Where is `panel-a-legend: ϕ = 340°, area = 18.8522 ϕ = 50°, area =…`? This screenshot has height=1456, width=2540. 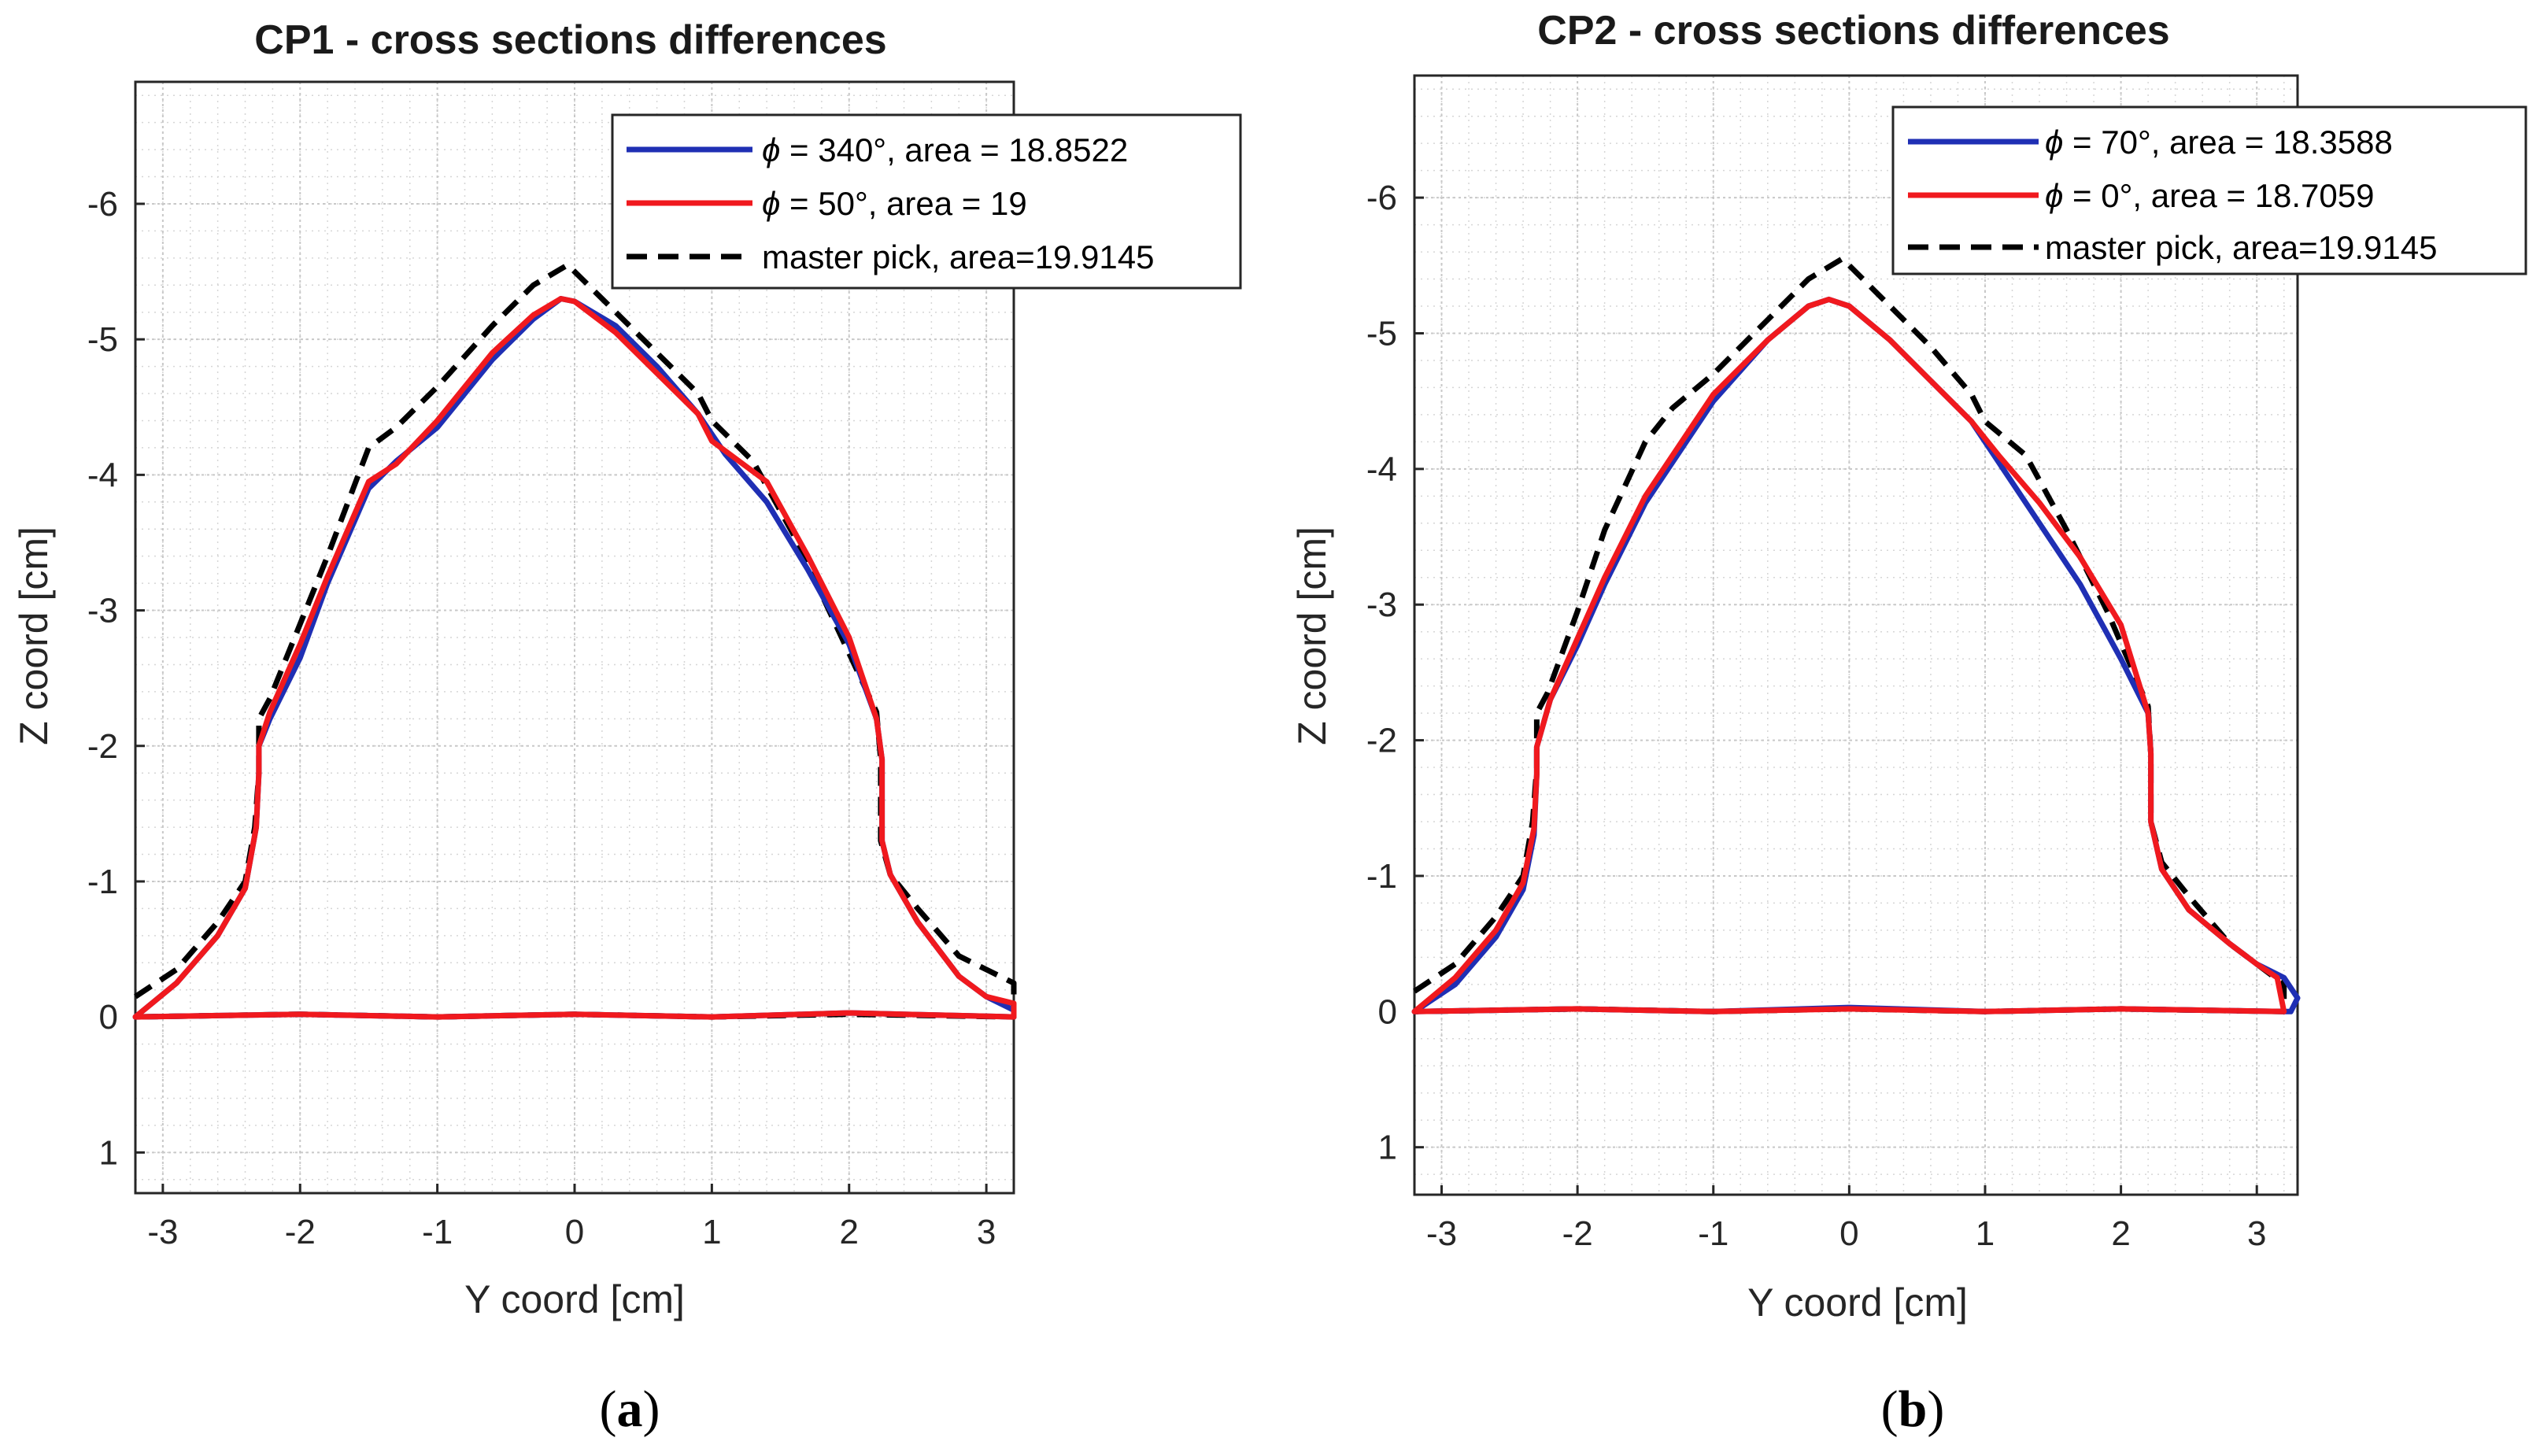 panel-a-legend: ϕ = 340°, area = 18.8522 ϕ = 50°, area =… is located at coordinates (926, 201).